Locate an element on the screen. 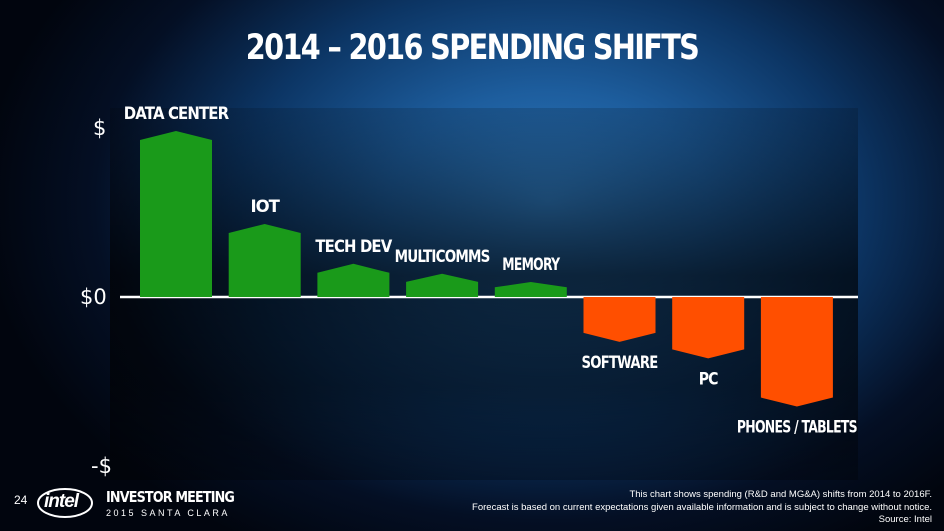 This screenshot has height=531, width=944. bar-label: SOFTWARE is located at coordinates (620, 363).